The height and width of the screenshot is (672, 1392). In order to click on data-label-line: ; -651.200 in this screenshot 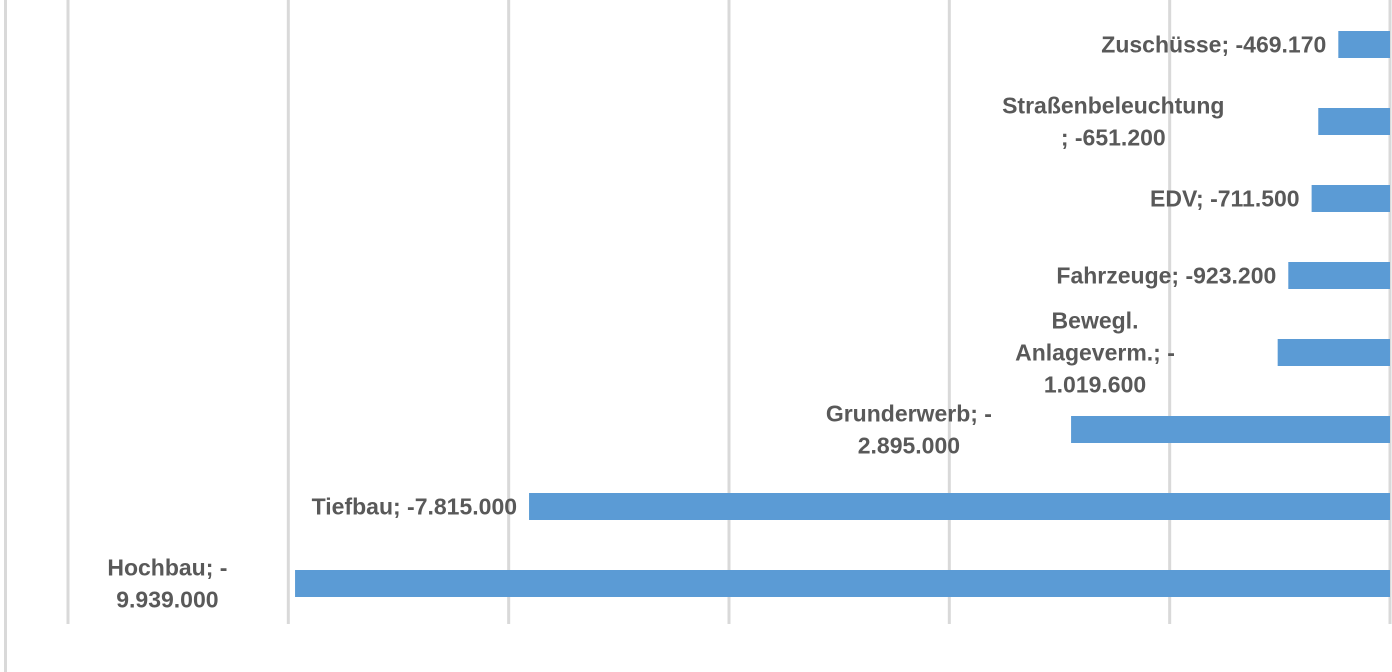, I will do `click(1113, 138)`.